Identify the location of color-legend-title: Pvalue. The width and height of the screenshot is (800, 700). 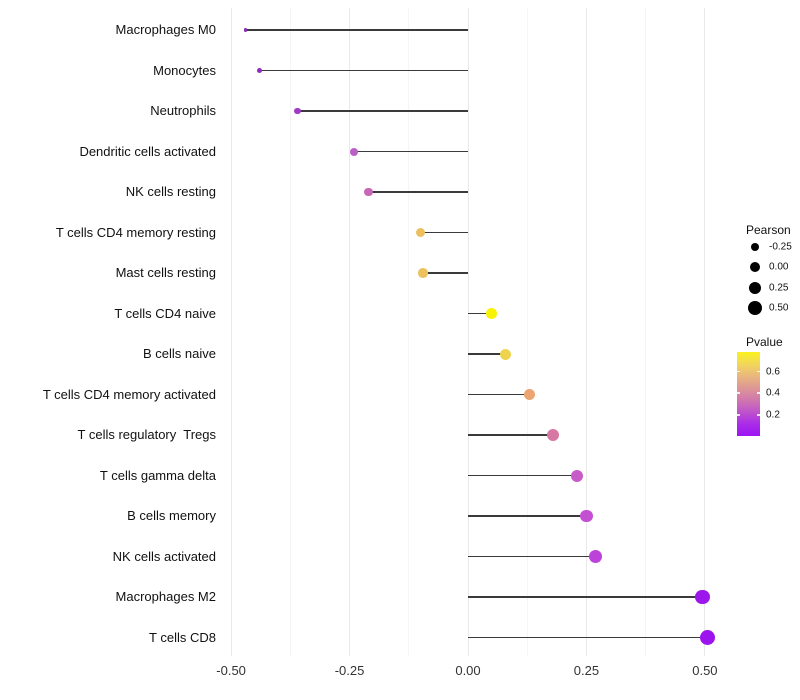
(764, 342).